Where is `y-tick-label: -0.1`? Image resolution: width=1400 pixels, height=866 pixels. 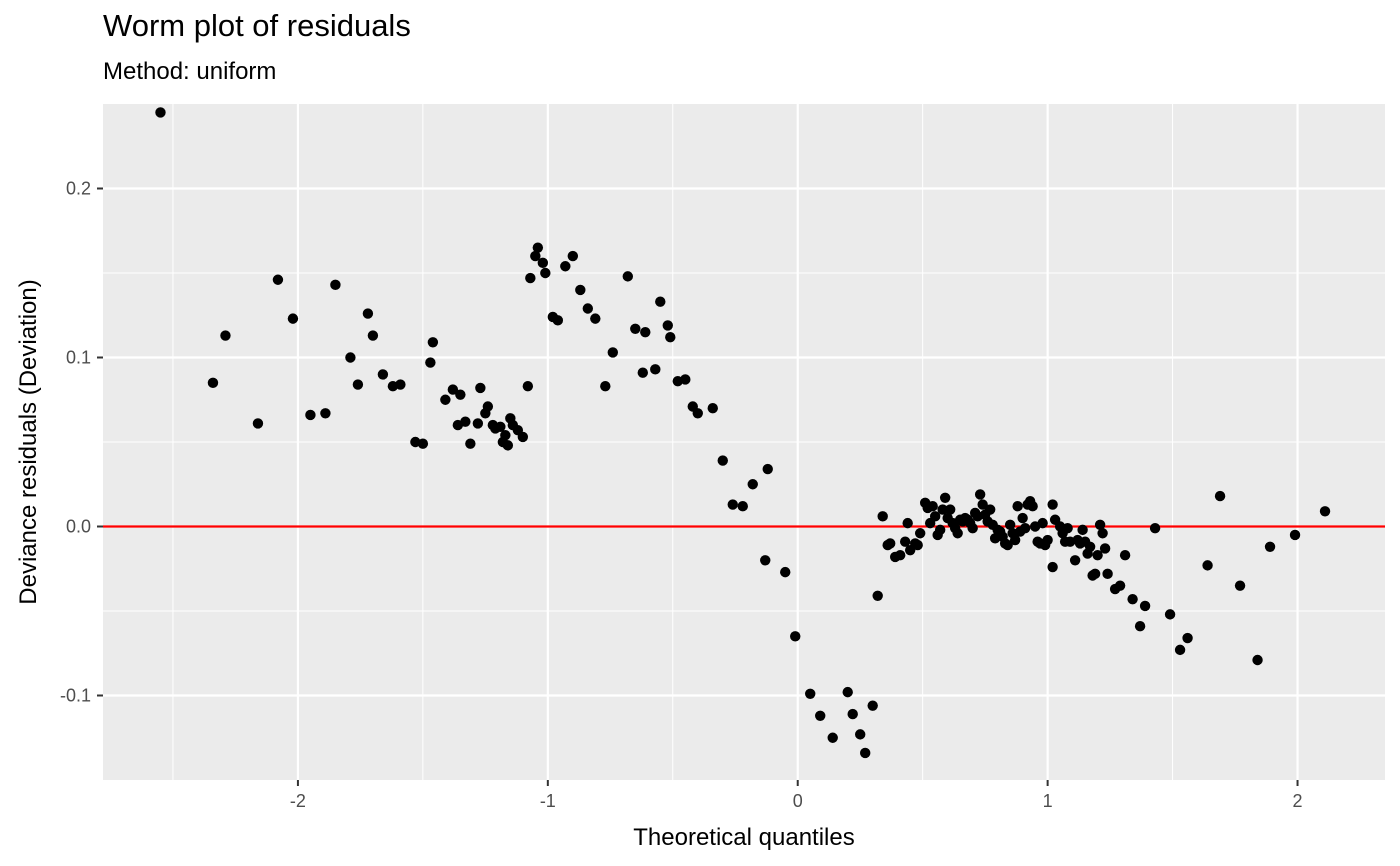 y-tick-label: -0.1 is located at coordinates (75, 696).